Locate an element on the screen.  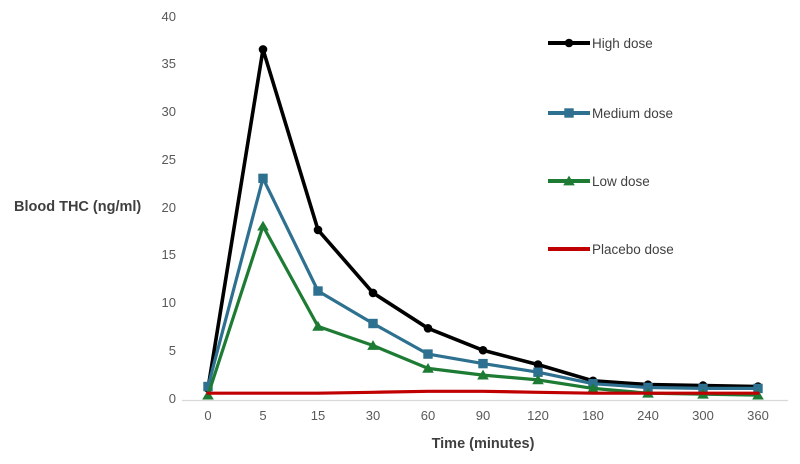
legend-label: Placebo dose is located at coordinates (633, 249).